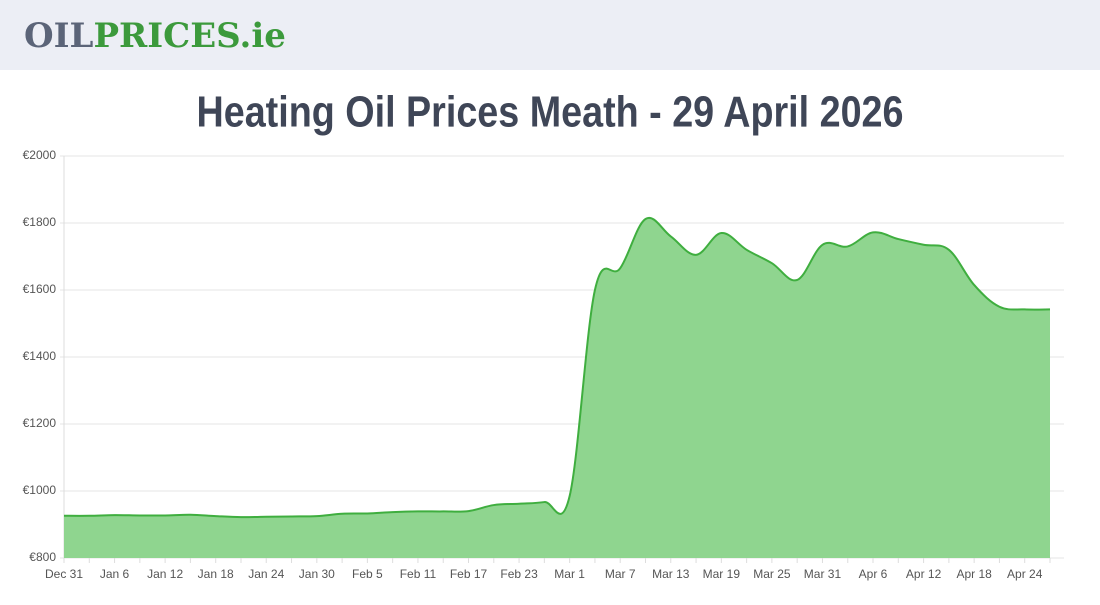 The height and width of the screenshot is (605, 1100). I want to click on y-tick-label: €1800, so click(40, 222).